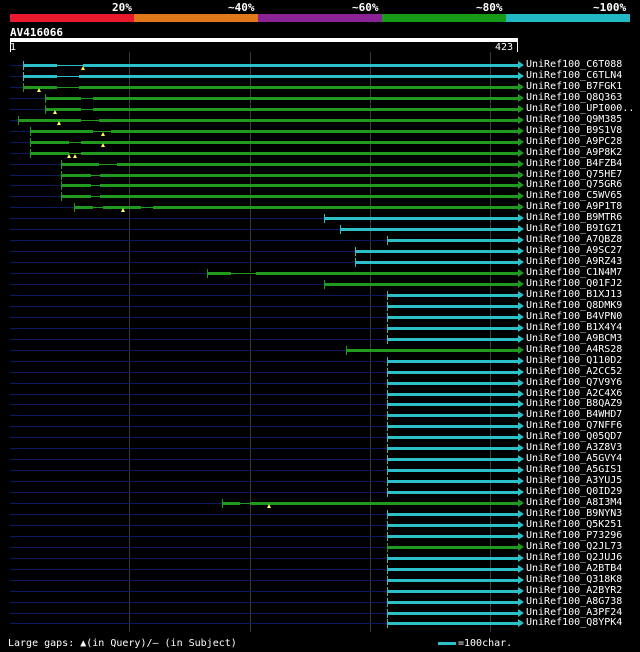 This screenshot has width=640, height=652. Describe the element at coordinates (574, 75) in the screenshot. I see `hit-label: UniRef100_C6TLN4` at that location.